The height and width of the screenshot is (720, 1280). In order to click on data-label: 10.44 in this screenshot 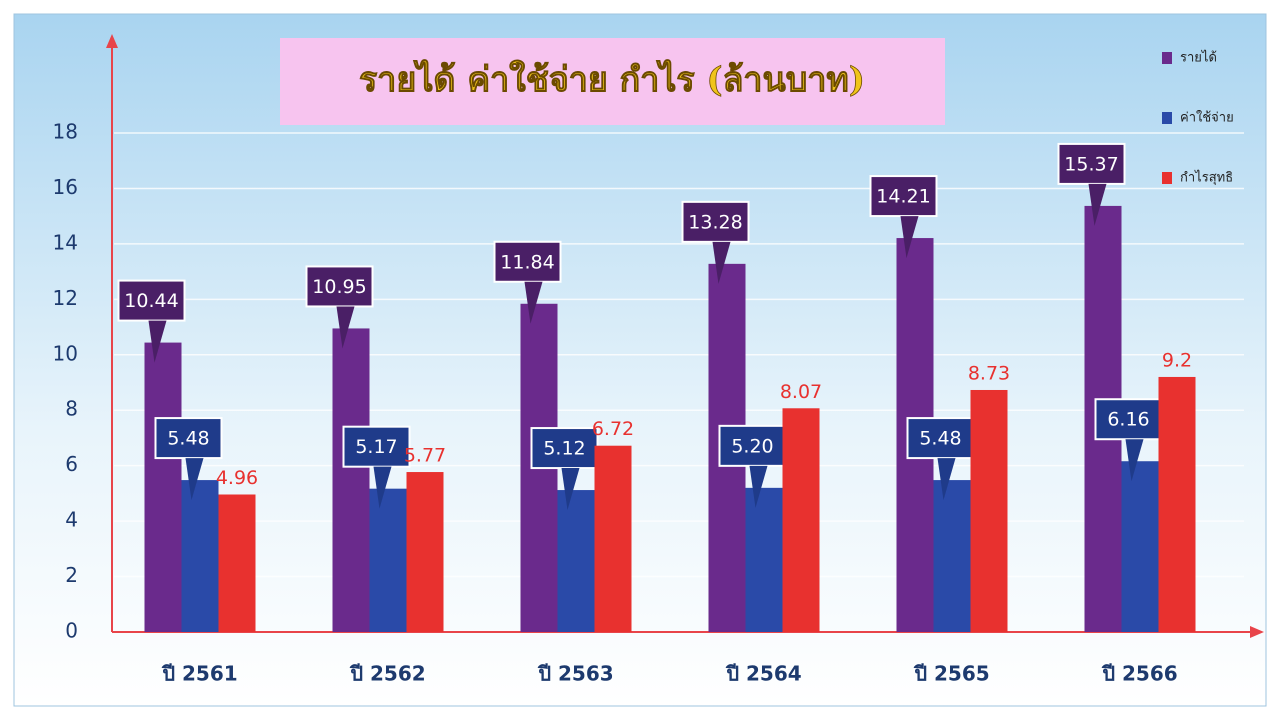, I will do `click(151, 301)`.